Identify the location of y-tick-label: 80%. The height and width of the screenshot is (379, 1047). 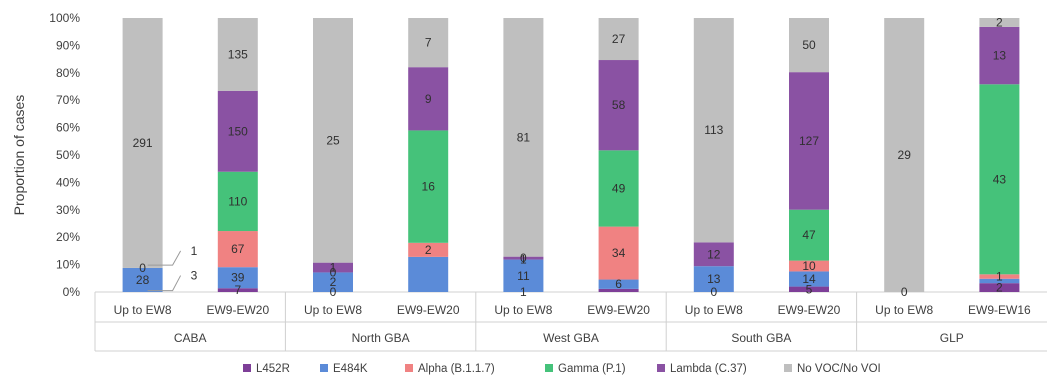
(68, 73).